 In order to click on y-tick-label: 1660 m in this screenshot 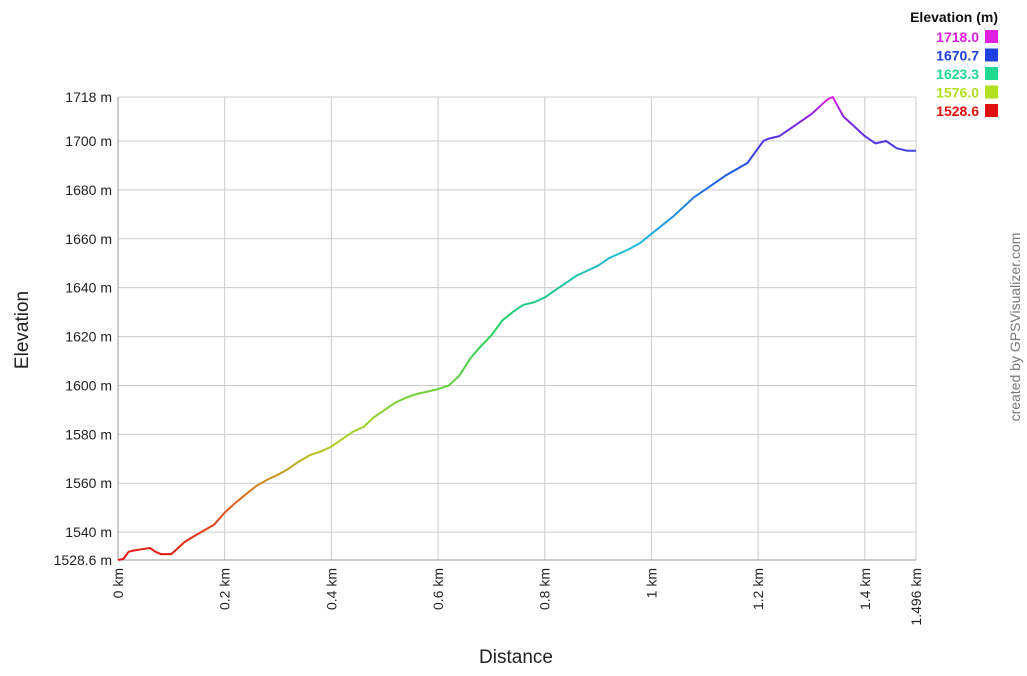, I will do `click(88, 239)`.